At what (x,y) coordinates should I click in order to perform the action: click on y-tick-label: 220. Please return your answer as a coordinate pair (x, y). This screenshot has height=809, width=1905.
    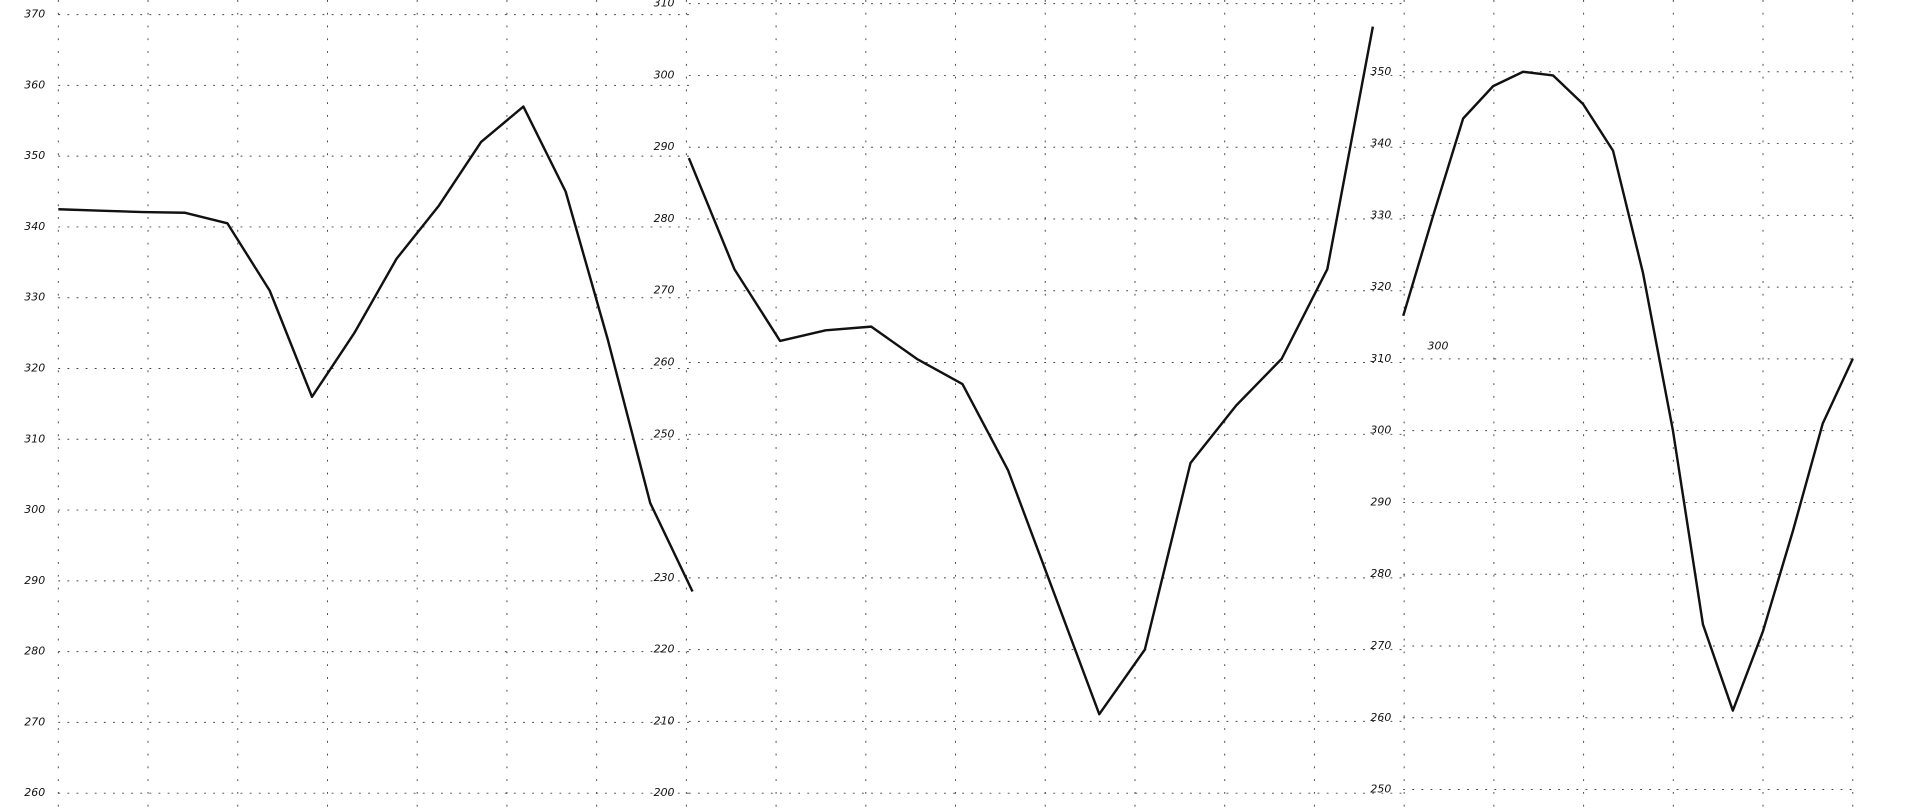
    Looking at the image, I should click on (664, 649).